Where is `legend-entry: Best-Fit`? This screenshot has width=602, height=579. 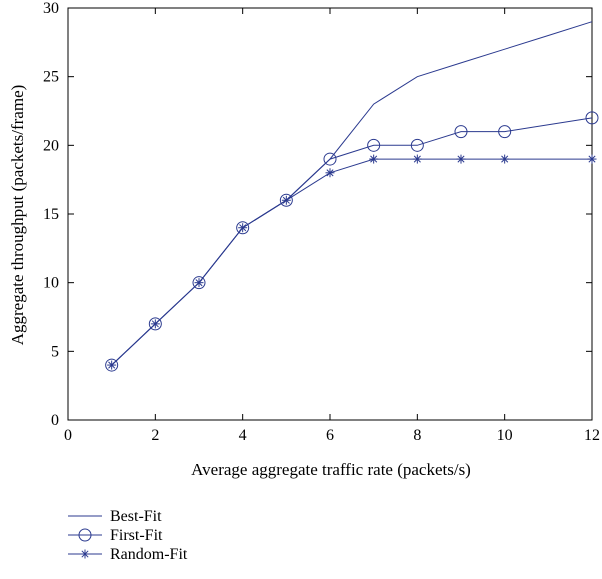
legend-entry: Best-Fit is located at coordinates (115, 516).